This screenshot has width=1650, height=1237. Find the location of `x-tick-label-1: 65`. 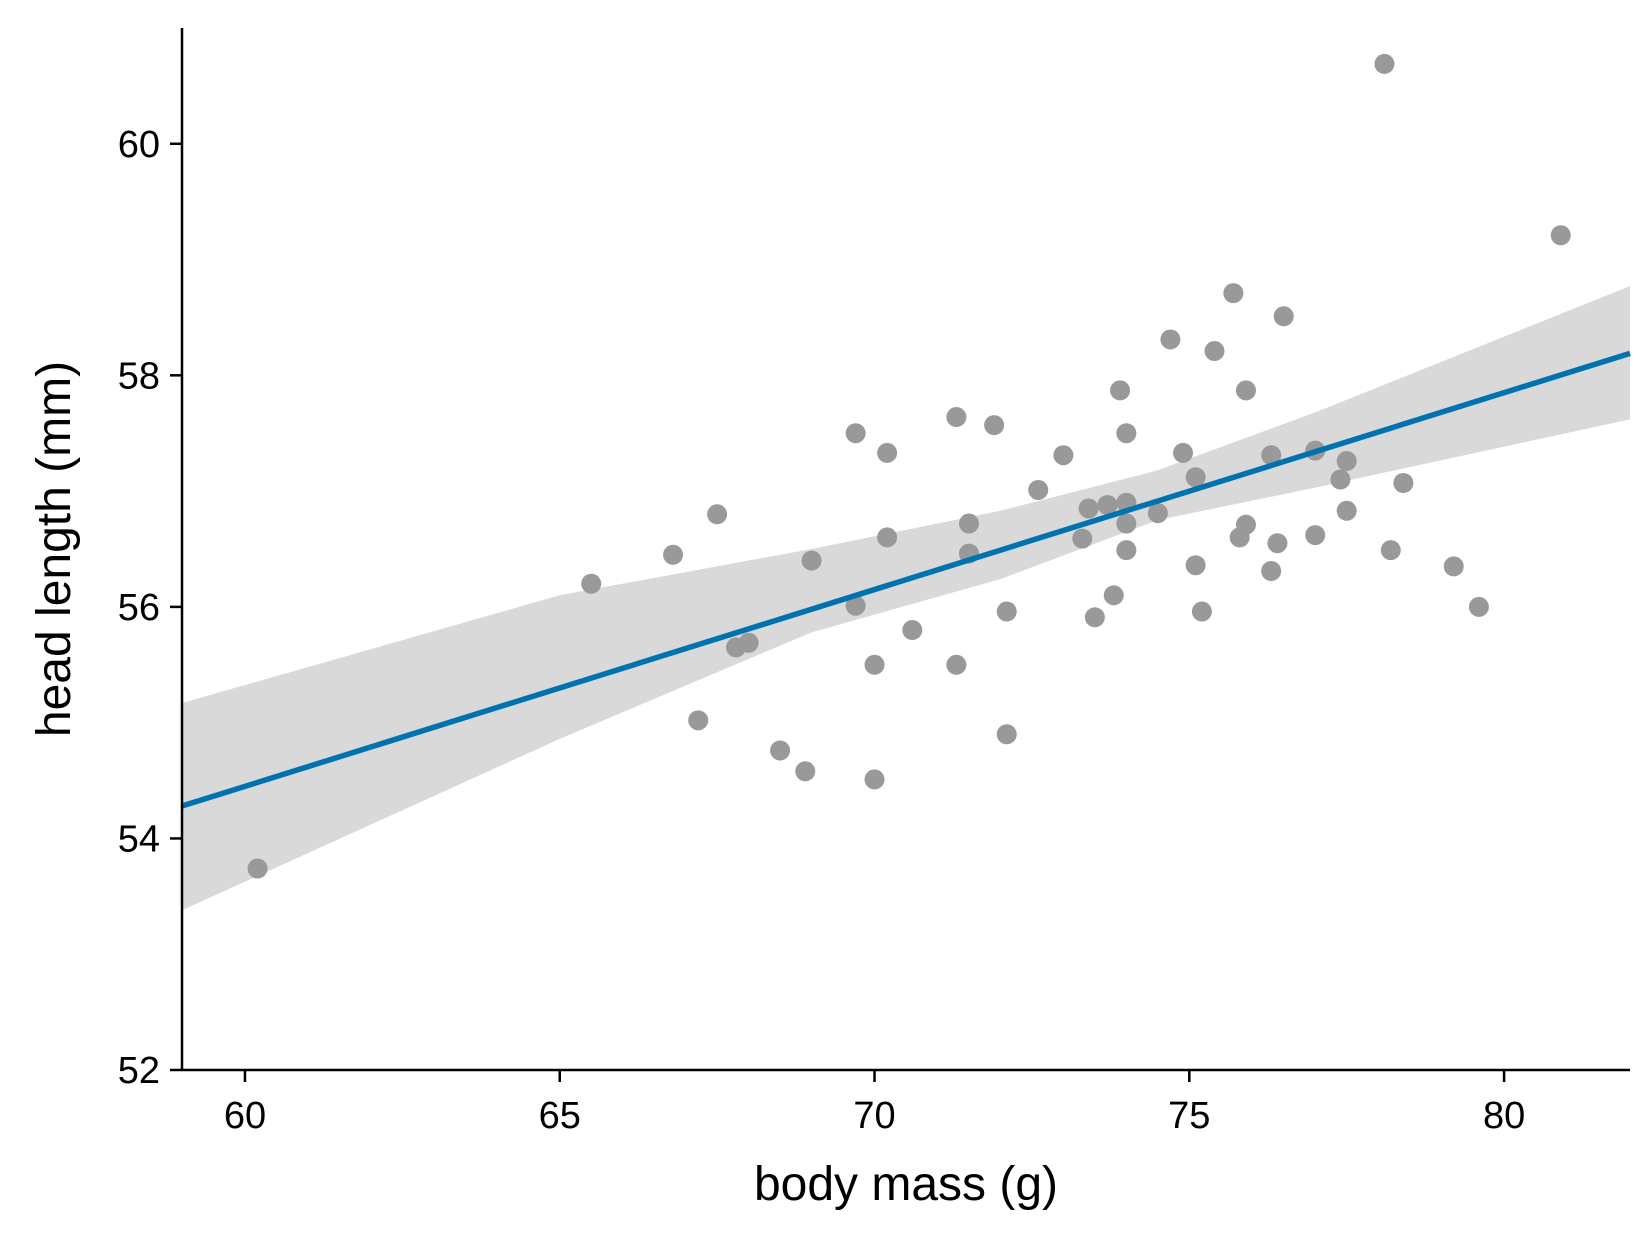

x-tick-label-1: 65 is located at coordinates (560, 1116).